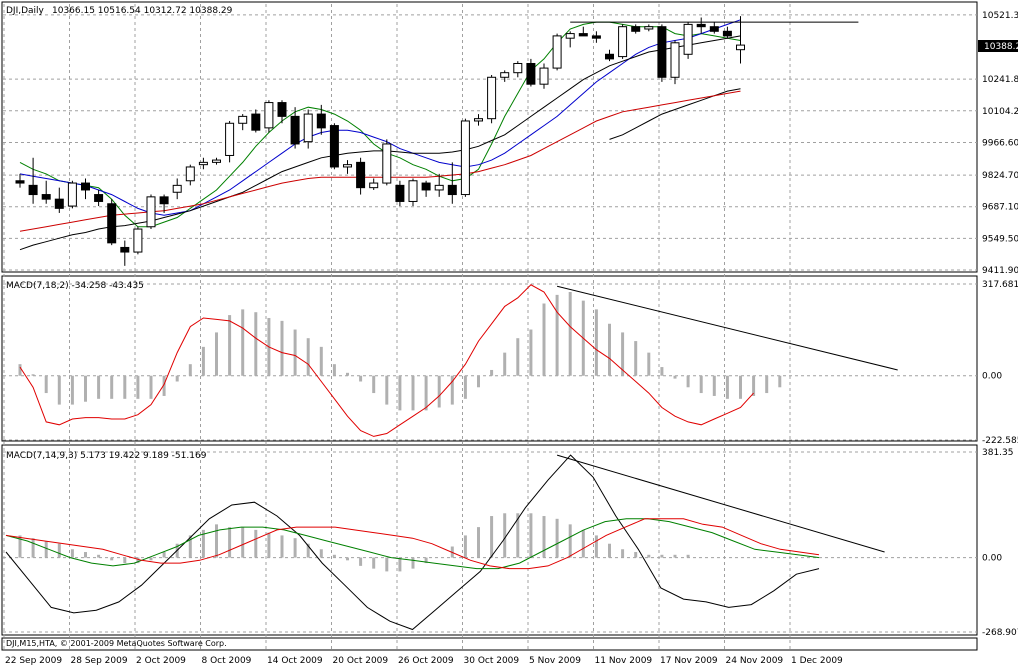 This screenshot has height=667, width=1018. I want to click on date-tick-label: 14 Oct 2009, so click(295, 661).